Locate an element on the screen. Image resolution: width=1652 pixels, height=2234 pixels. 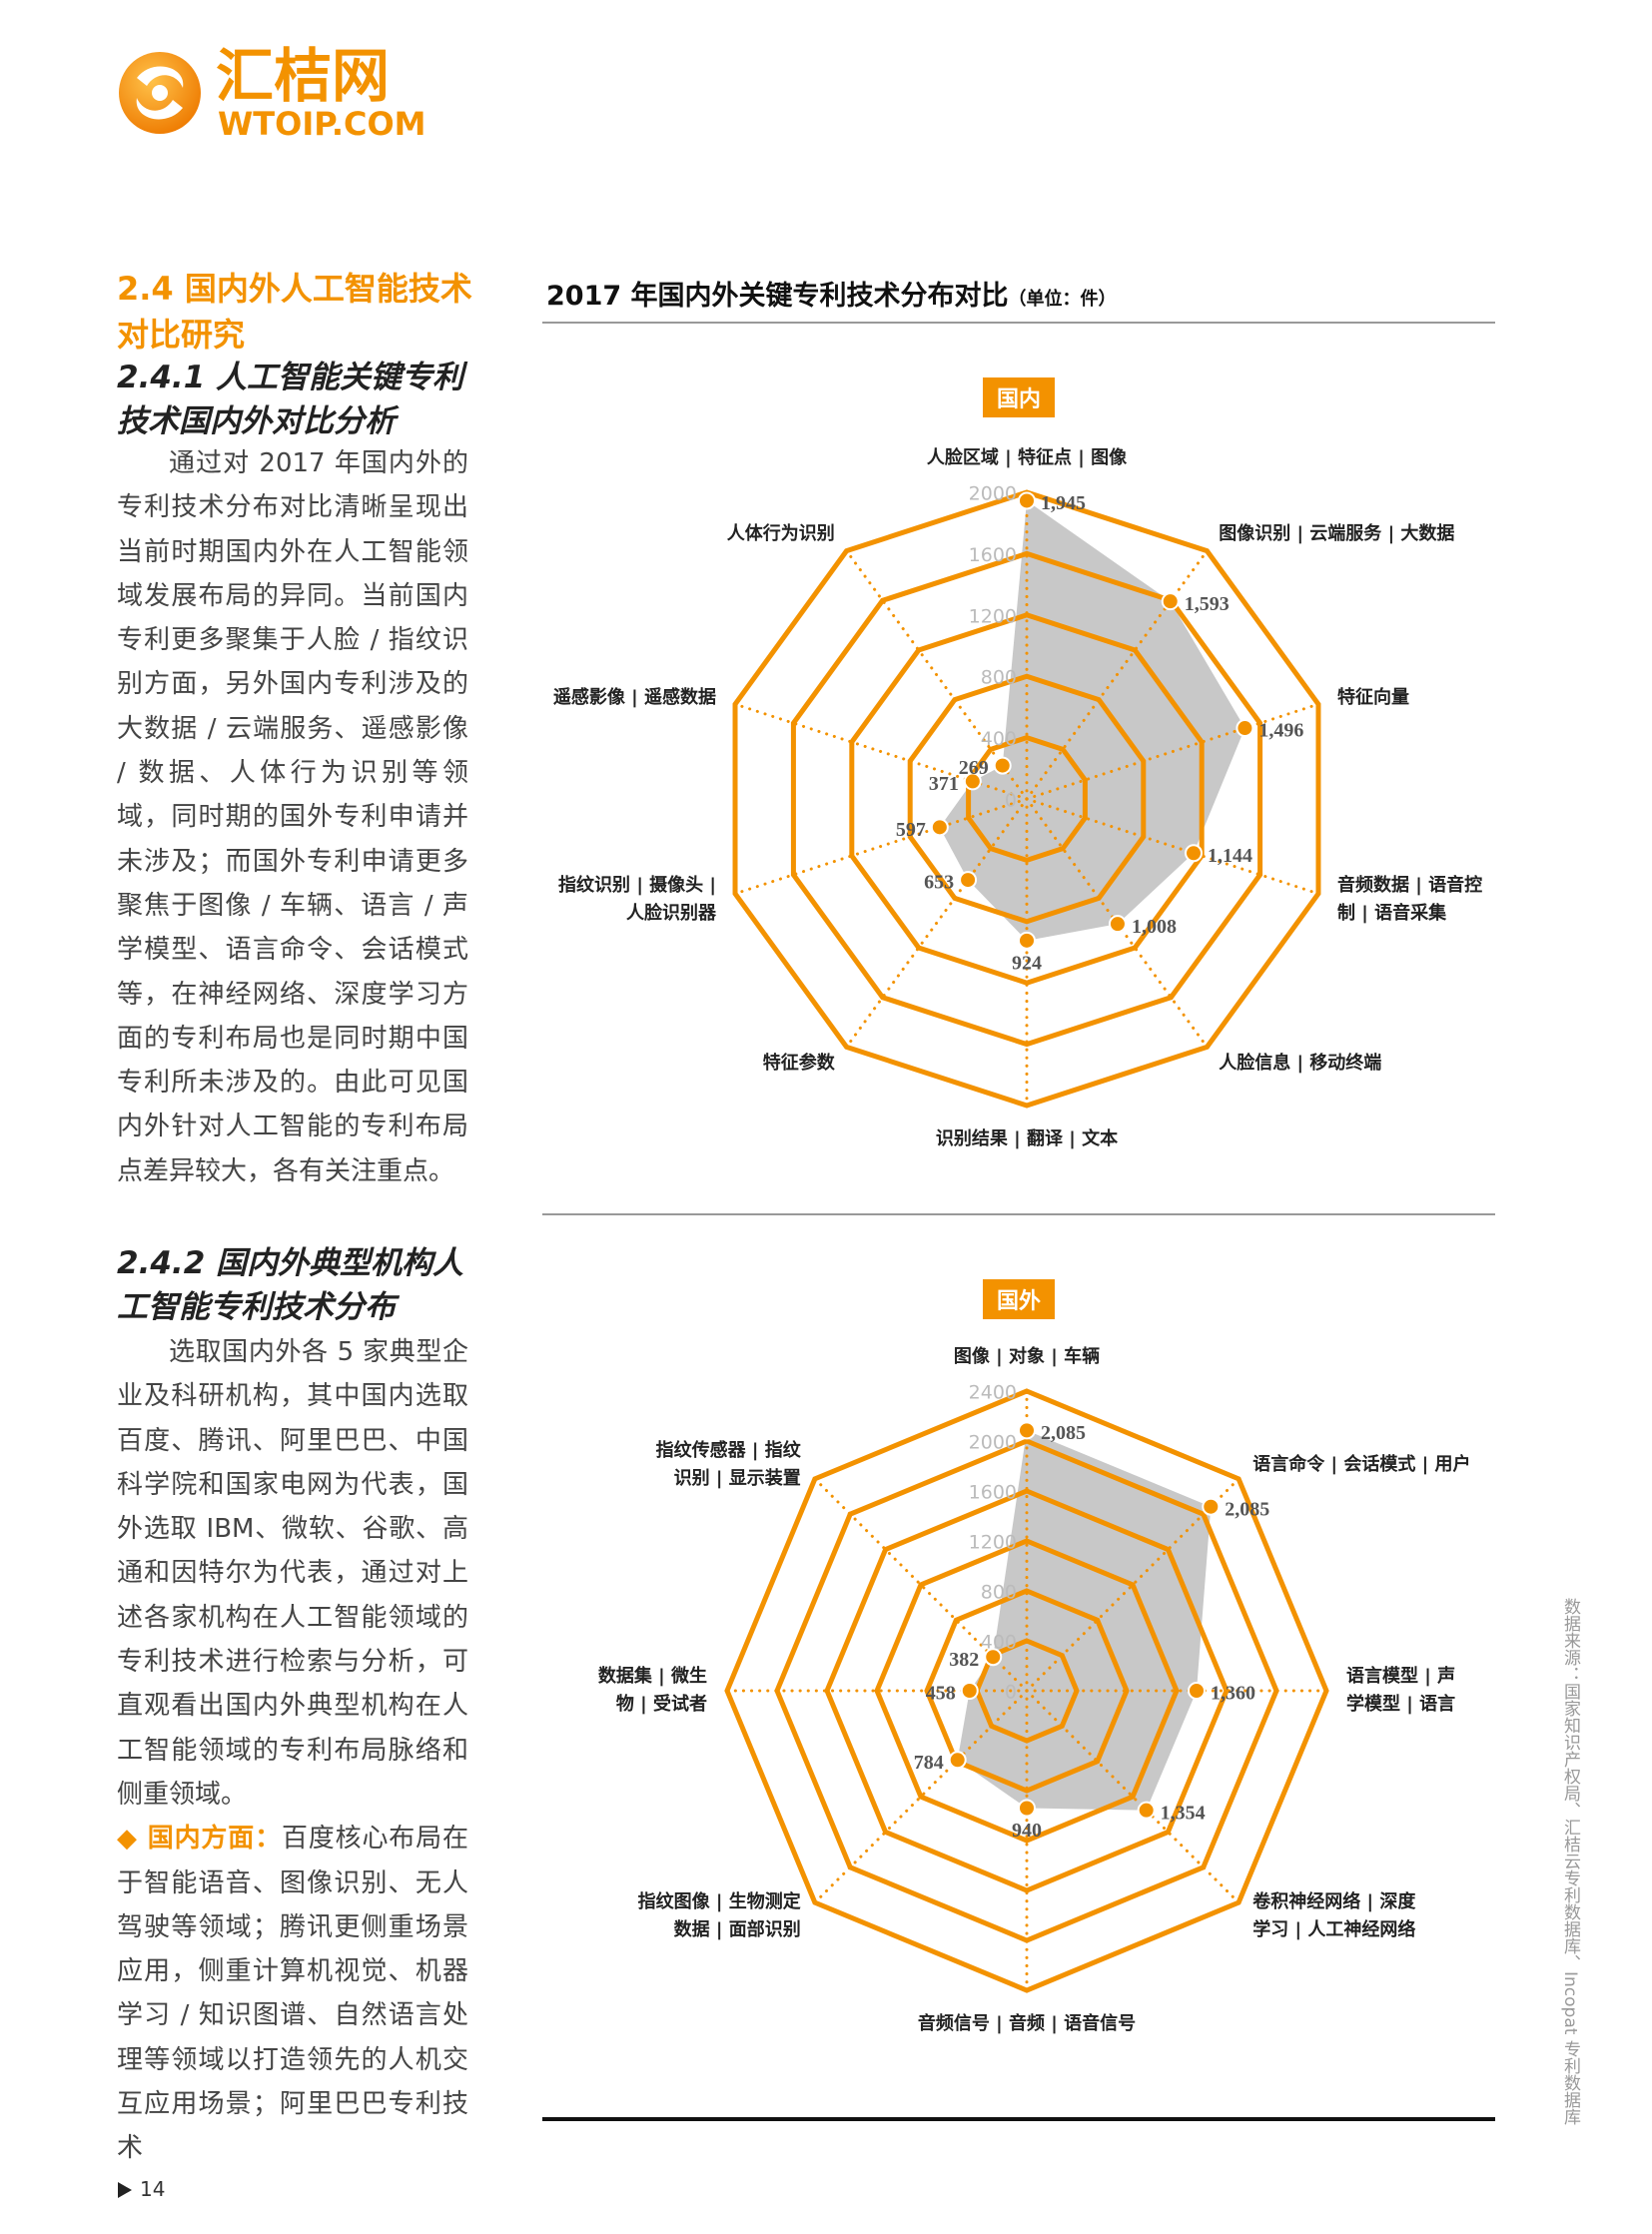
value-label: 1,008 is located at coordinates (1154, 927).